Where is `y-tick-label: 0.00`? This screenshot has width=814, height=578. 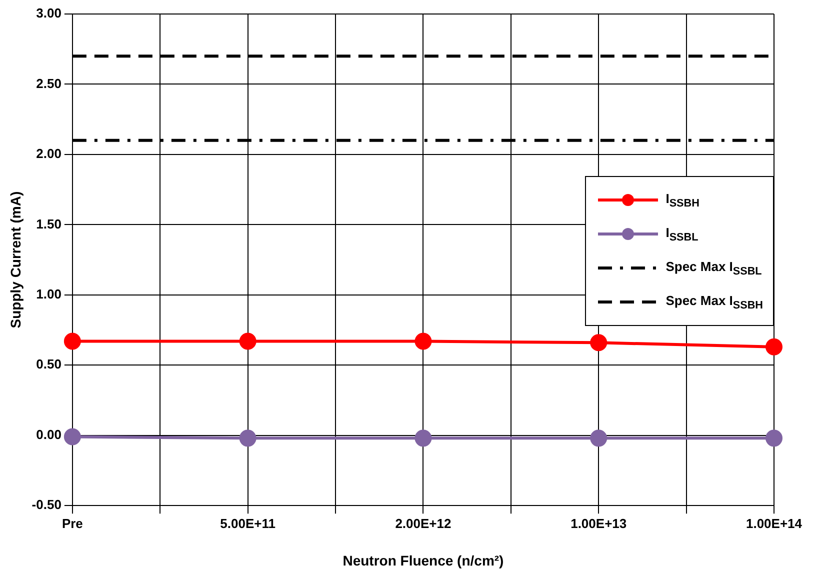
y-tick-label: 0.00 is located at coordinates (49, 434).